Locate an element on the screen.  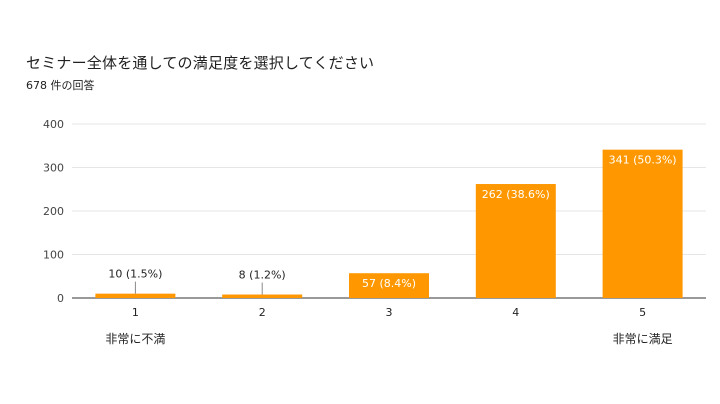
x-tick-label: 5 is located at coordinates (642, 312).